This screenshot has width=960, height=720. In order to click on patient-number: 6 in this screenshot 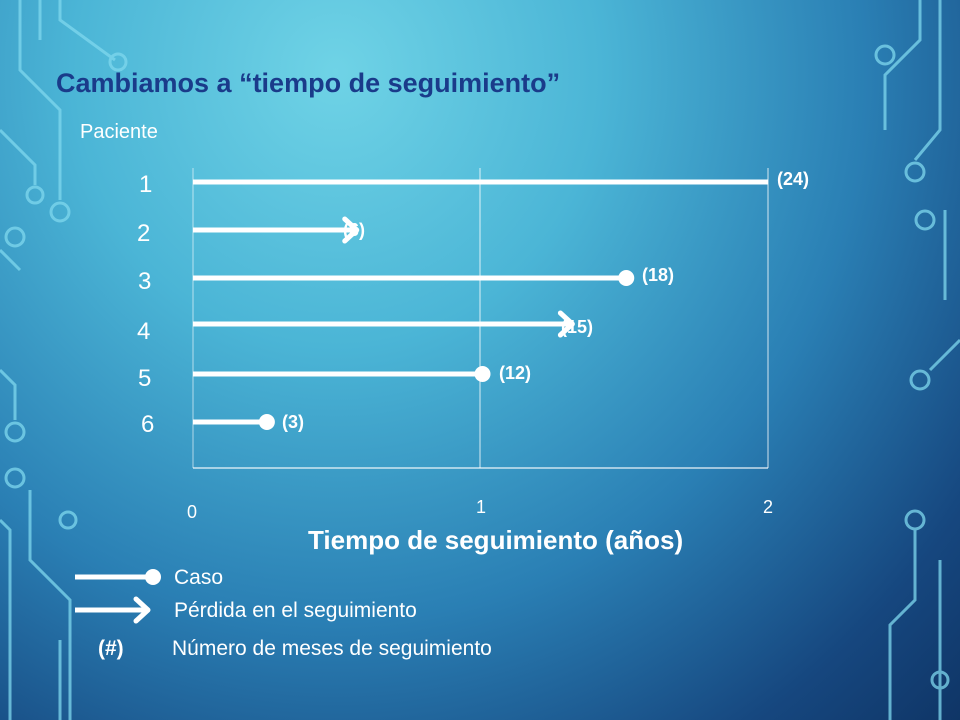, I will do `click(148, 424)`.